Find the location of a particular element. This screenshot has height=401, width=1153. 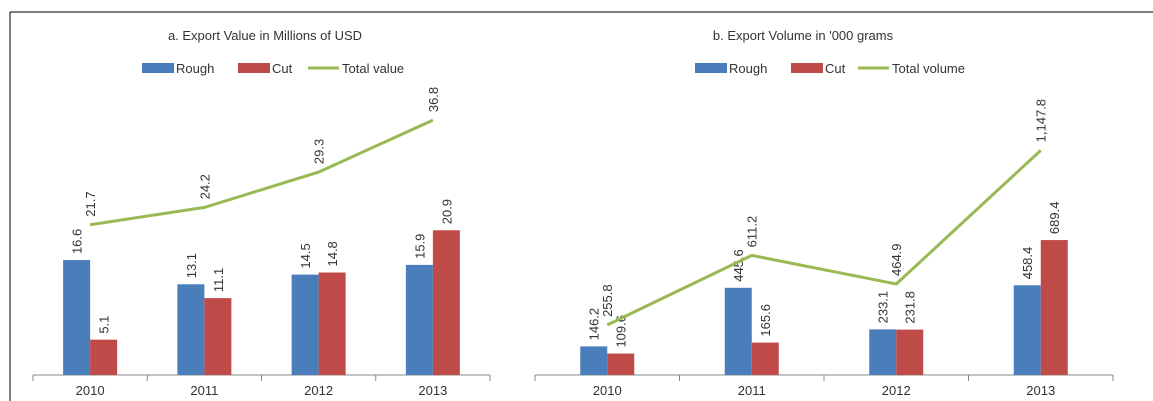

bar-value-label: 146.2 is located at coordinates (594, 324).